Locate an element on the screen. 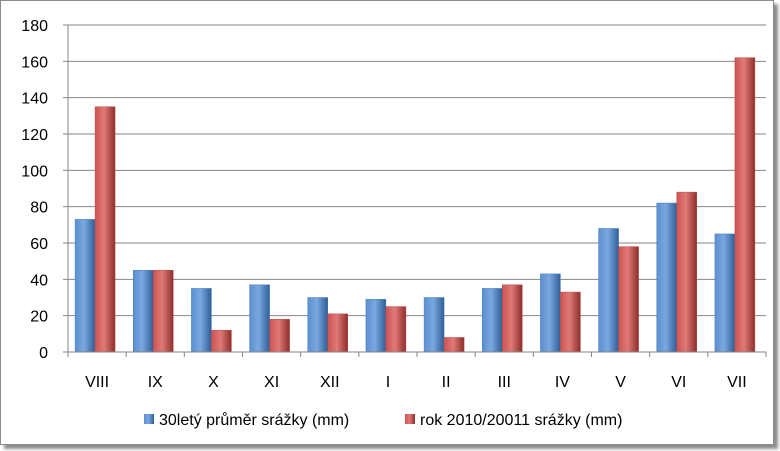 This screenshot has width=780, height=451. bar-year-V is located at coordinates (628, 299).